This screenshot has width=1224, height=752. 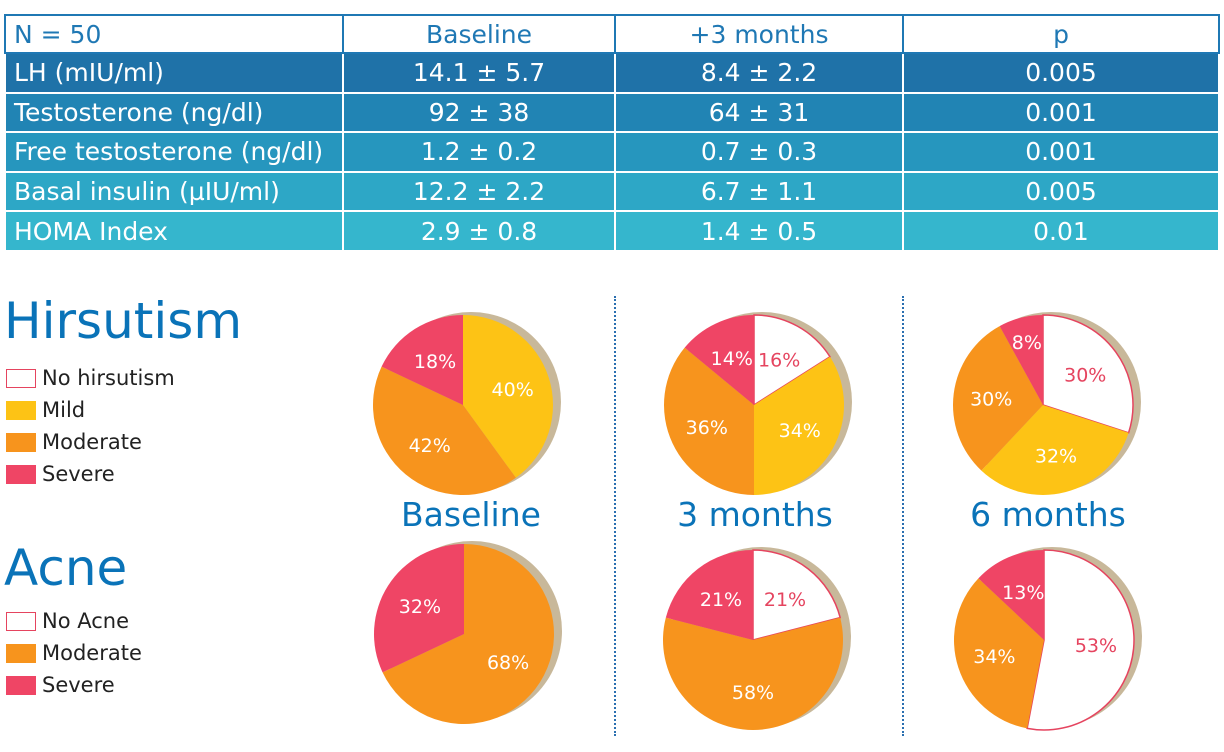 I want to click on row-label: Testosterone (ng/dl), so click(x=174, y=112).